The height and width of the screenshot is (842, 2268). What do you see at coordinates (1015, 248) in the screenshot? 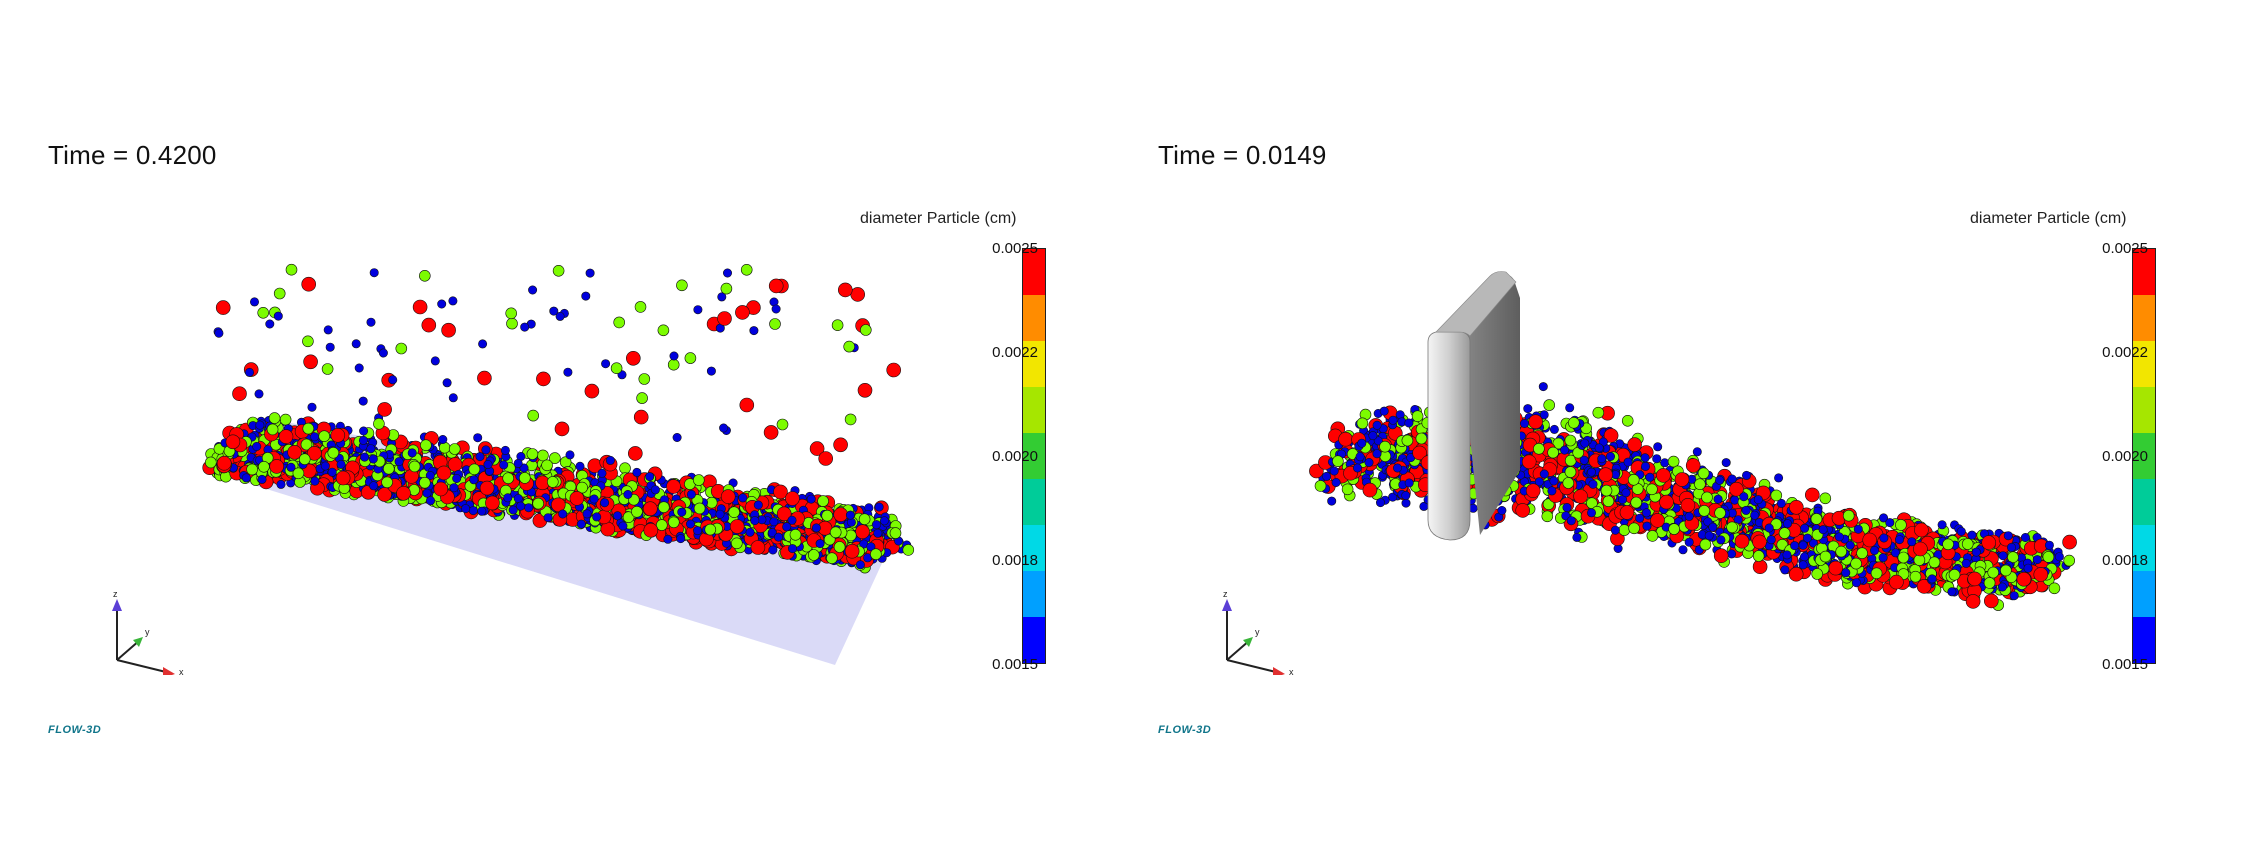
I see `colorbar-tick-max: 0.0025` at bounding box center [1015, 248].